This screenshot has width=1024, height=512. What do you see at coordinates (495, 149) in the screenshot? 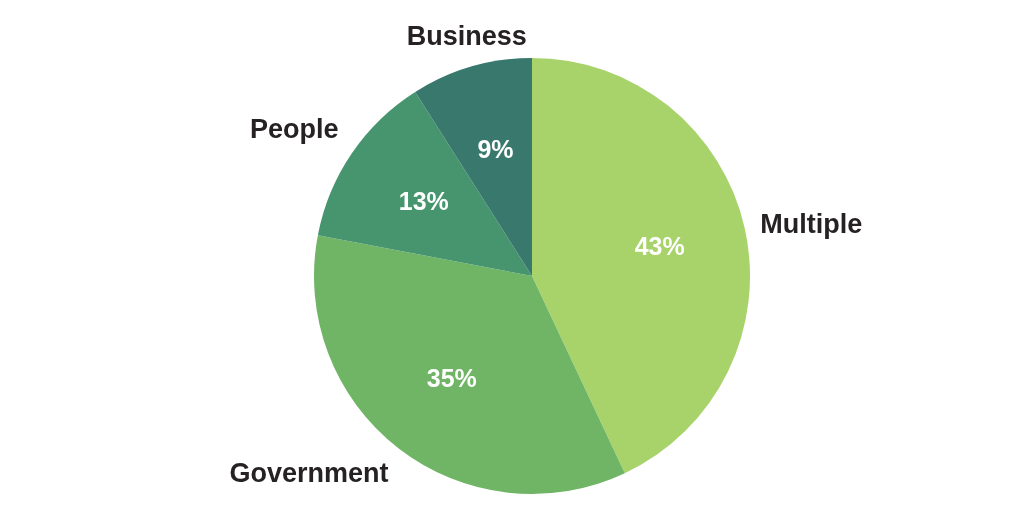
I see `data-label: 9%` at bounding box center [495, 149].